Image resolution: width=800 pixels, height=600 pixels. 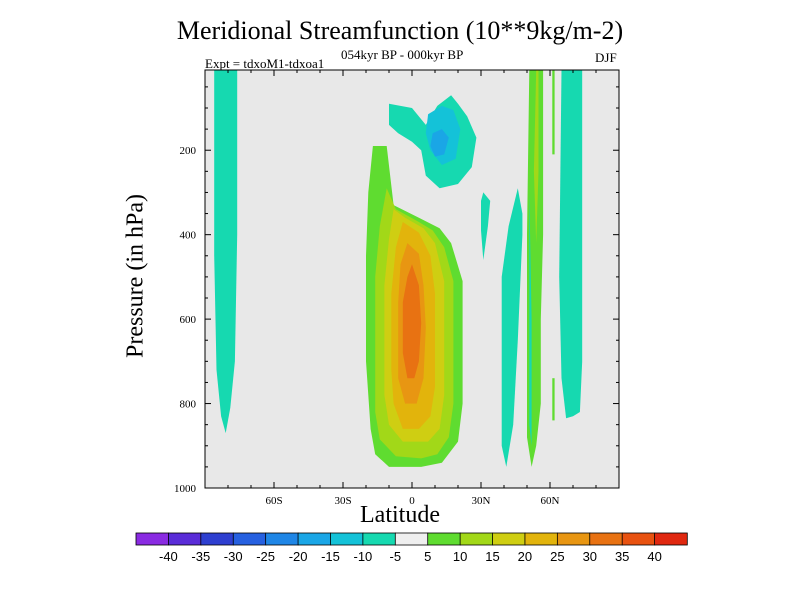 I want to click on contour-65n-neg, so click(x=571, y=244).